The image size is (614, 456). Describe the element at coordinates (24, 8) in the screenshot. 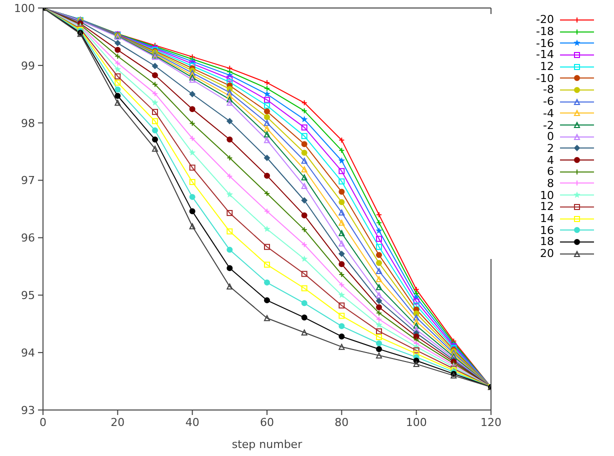

I see `y-tick-label: 100` at that location.